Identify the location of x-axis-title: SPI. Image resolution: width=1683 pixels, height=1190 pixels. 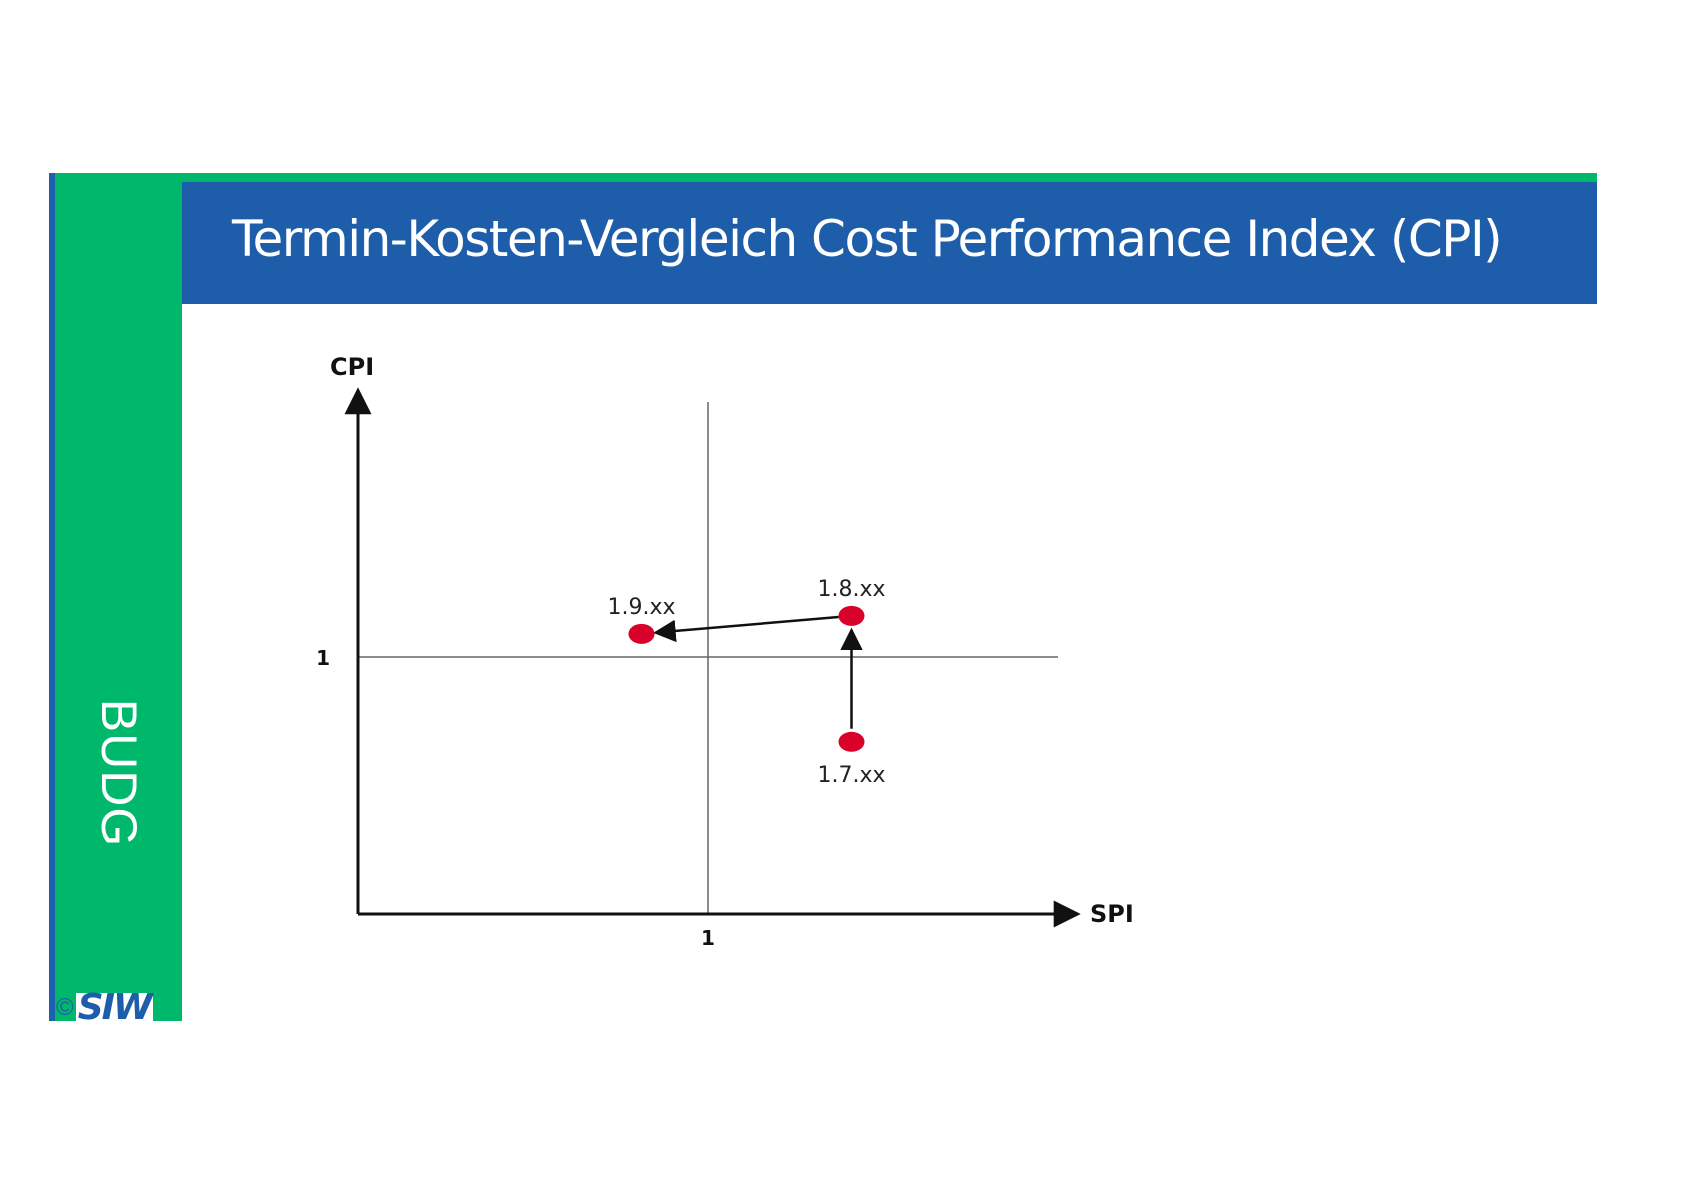
(1112, 914).